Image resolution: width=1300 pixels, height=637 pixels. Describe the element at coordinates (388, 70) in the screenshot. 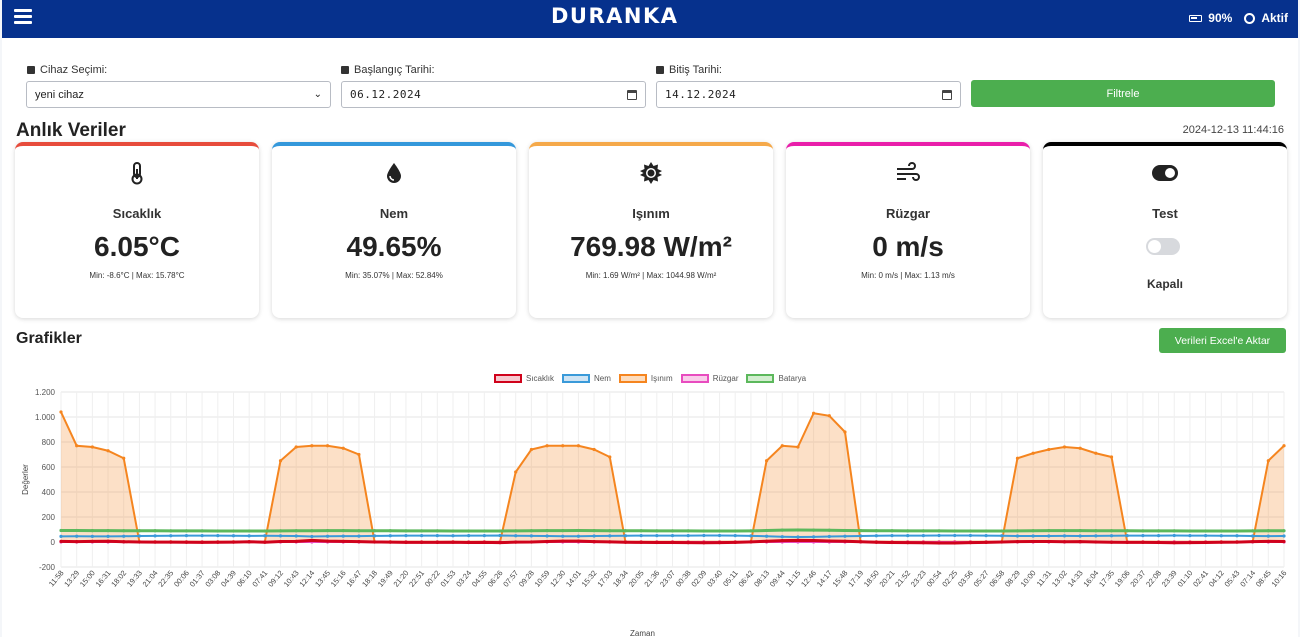

I see `start-date-label: Başlangıç Tarihi:` at that location.